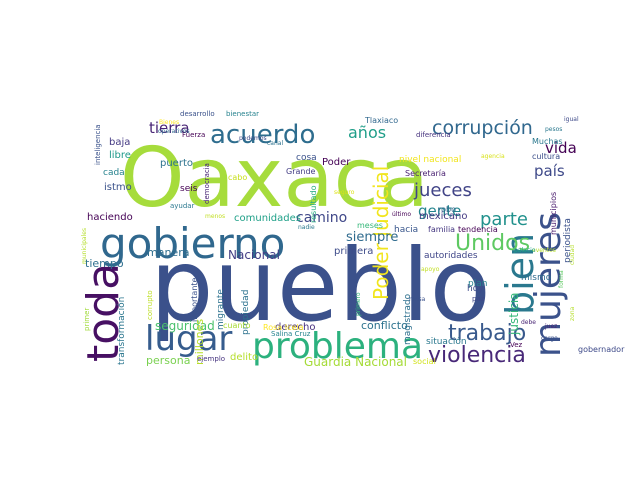 This screenshot has width=640, height=480. Describe the element at coordinates (477, 355) in the screenshot. I see `cloud-word: violencia` at that location.